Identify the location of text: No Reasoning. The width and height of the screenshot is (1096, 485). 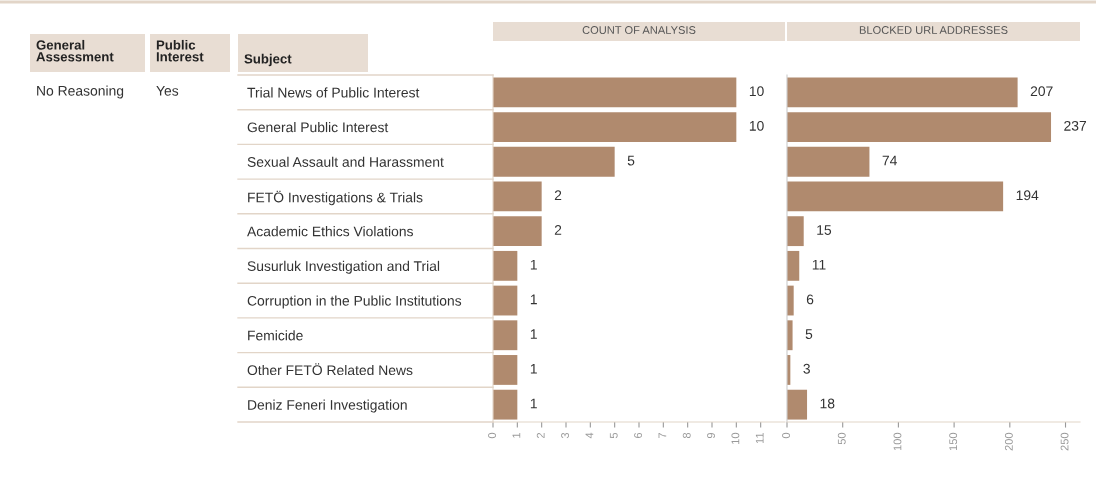
(80, 92).